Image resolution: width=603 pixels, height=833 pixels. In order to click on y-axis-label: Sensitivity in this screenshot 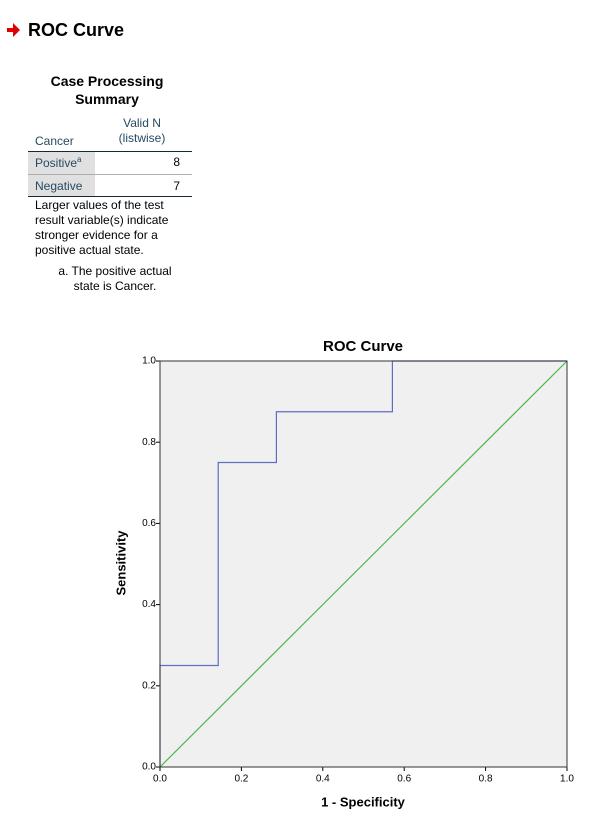, I will do `click(120, 563)`.